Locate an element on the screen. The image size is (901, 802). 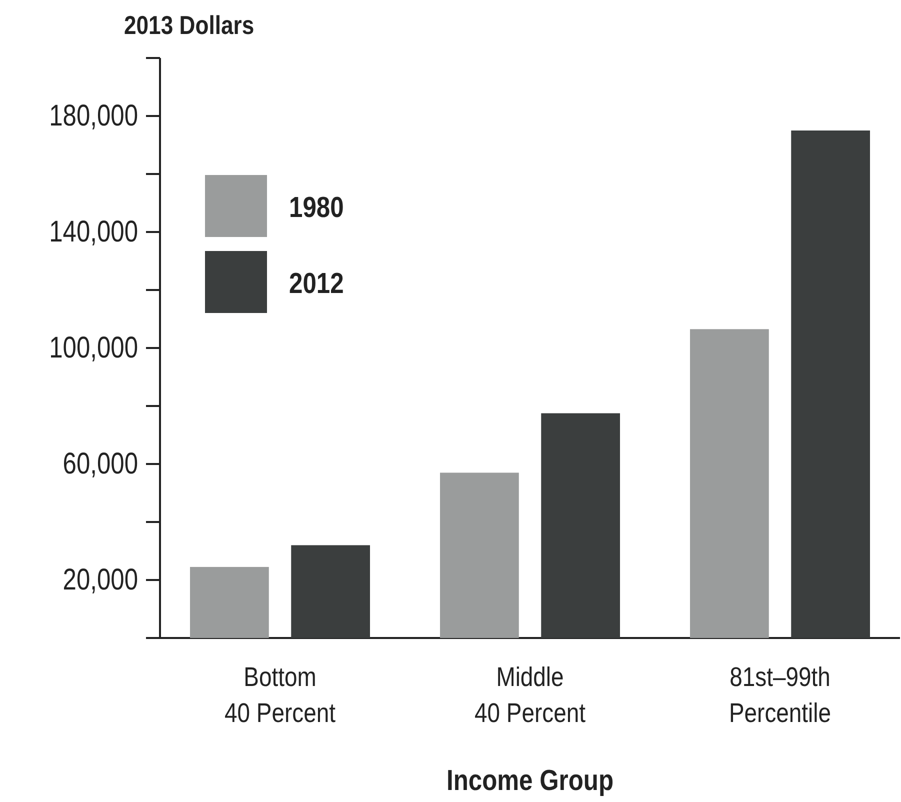
y-axis-title: 2013 Dollars is located at coordinates (189, 25).